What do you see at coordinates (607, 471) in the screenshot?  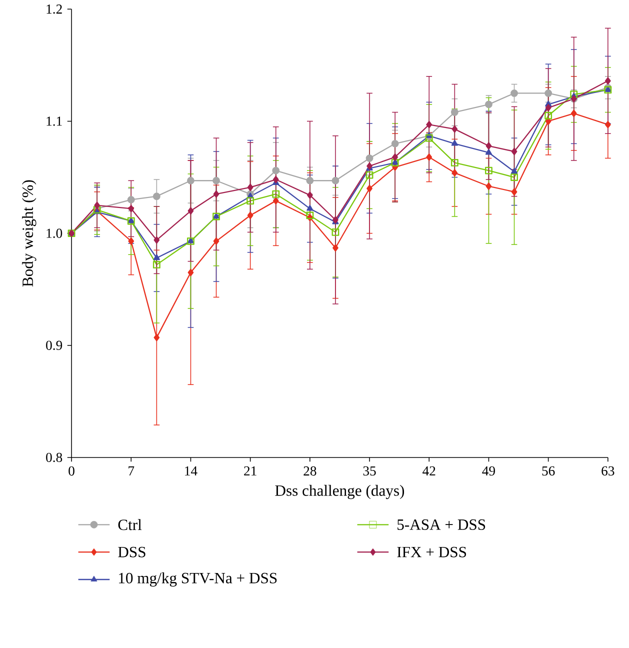 I see `x-tick-label: 63` at bounding box center [607, 471].